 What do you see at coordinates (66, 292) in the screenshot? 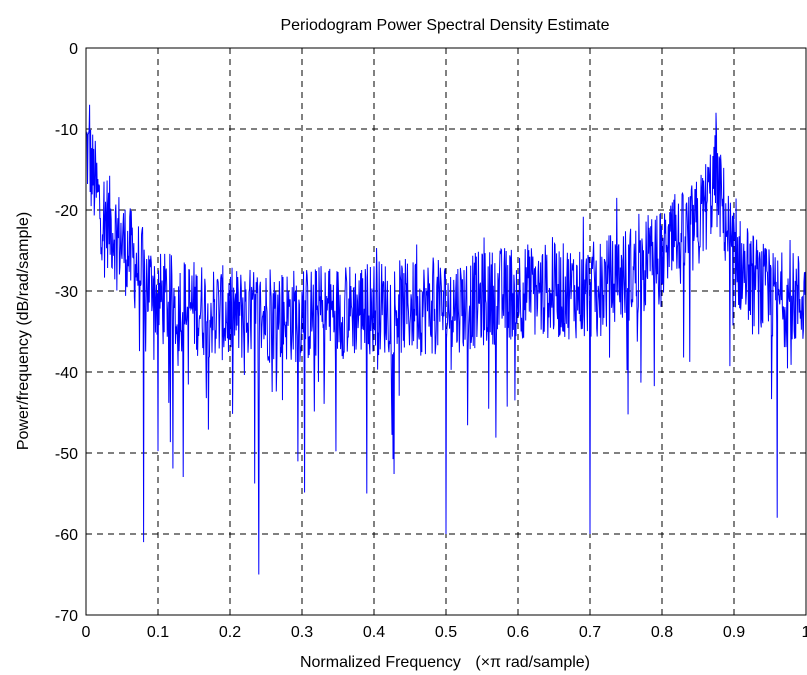
I see `y-tick-label: -30` at bounding box center [66, 292].